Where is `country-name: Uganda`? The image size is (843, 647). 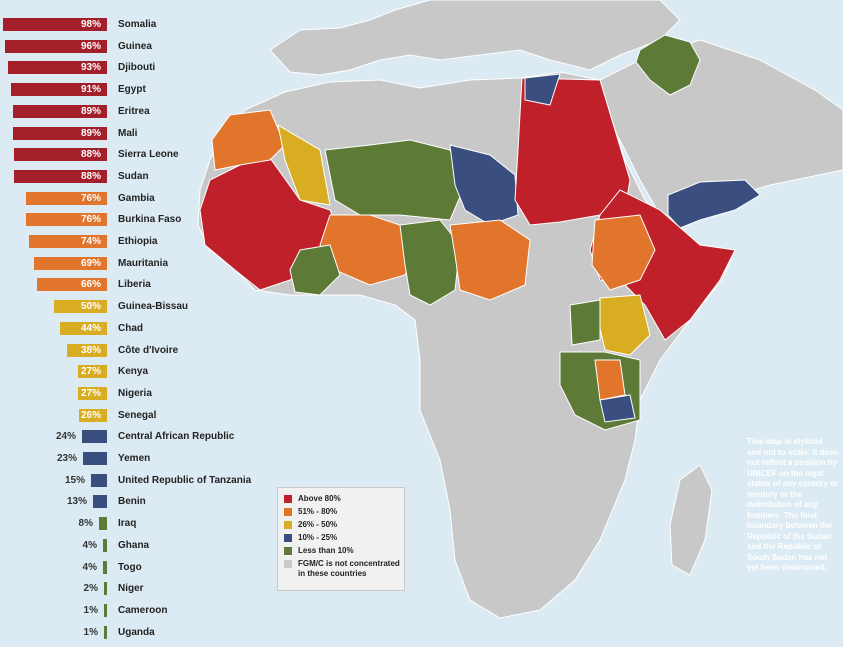
country-name: Uganda is located at coordinates (136, 632).